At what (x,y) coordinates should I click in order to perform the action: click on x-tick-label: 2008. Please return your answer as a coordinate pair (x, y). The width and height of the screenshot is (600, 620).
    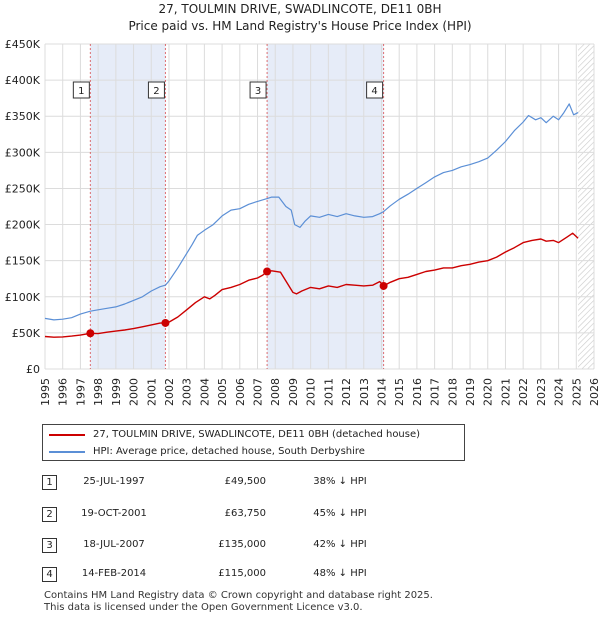
    Looking at the image, I should click on (275, 392).